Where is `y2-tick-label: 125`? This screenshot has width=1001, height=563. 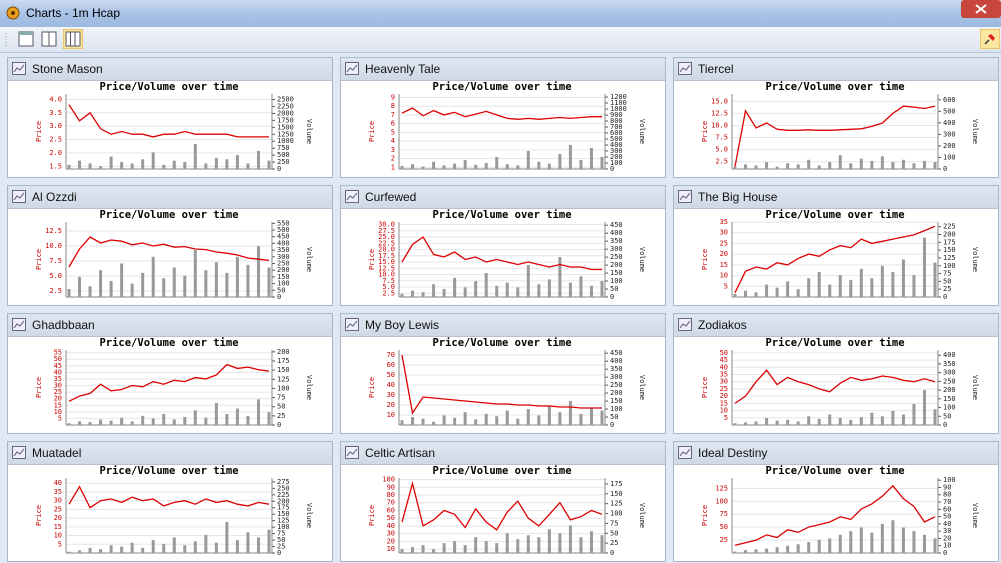
y2-tick-label: 125 is located at coordinates (283, 521).